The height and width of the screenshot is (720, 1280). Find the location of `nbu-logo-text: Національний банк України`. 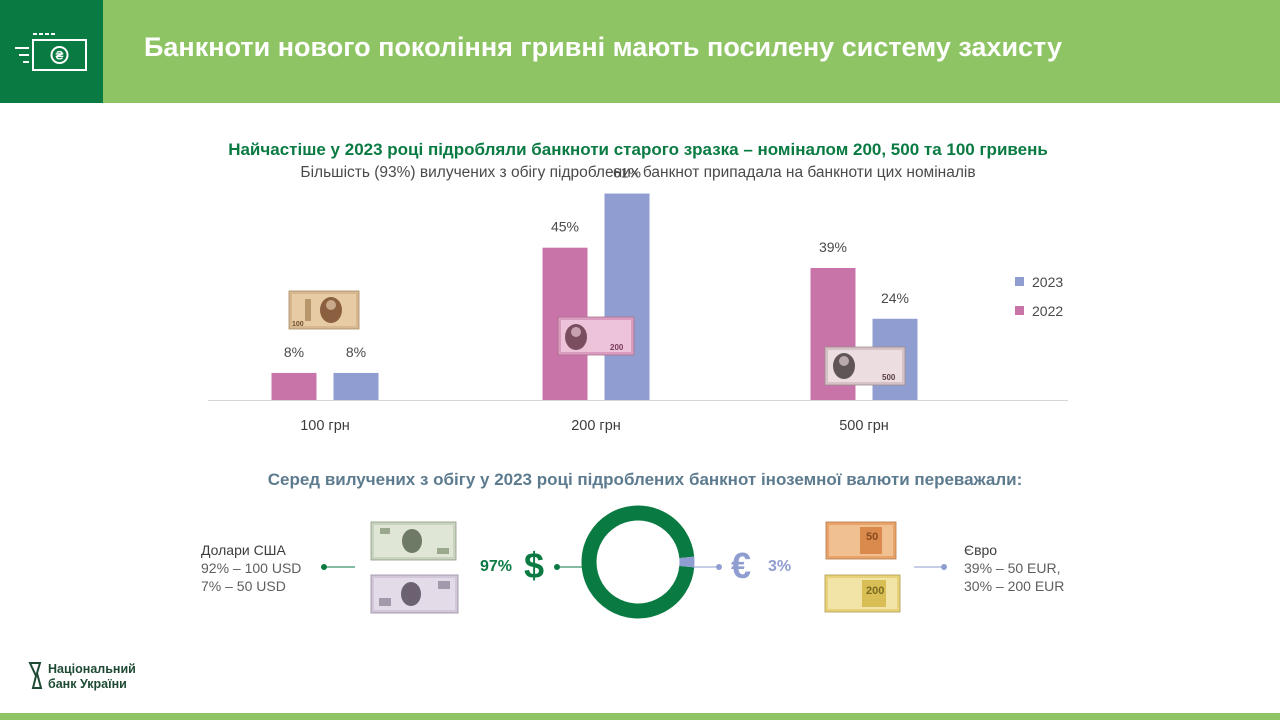

nbu-logo-text: Національний банк України is located at coordinates (92, 677).